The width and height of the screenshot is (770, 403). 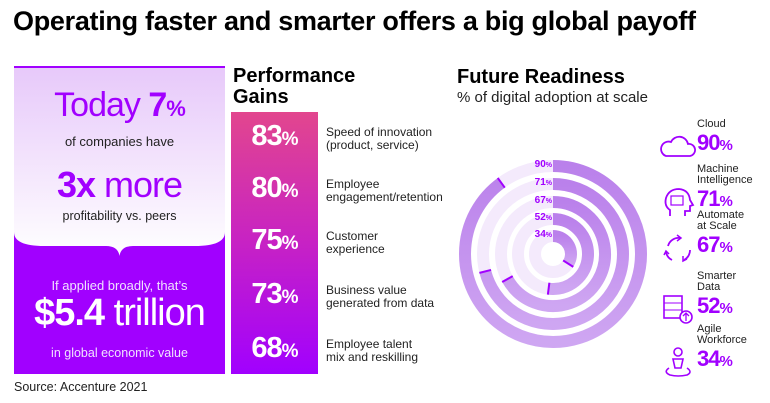 What do you see at coordinates (543, 217) in the screenshot?
I see `radial-label: 52%` at bounding box center [543, 217].